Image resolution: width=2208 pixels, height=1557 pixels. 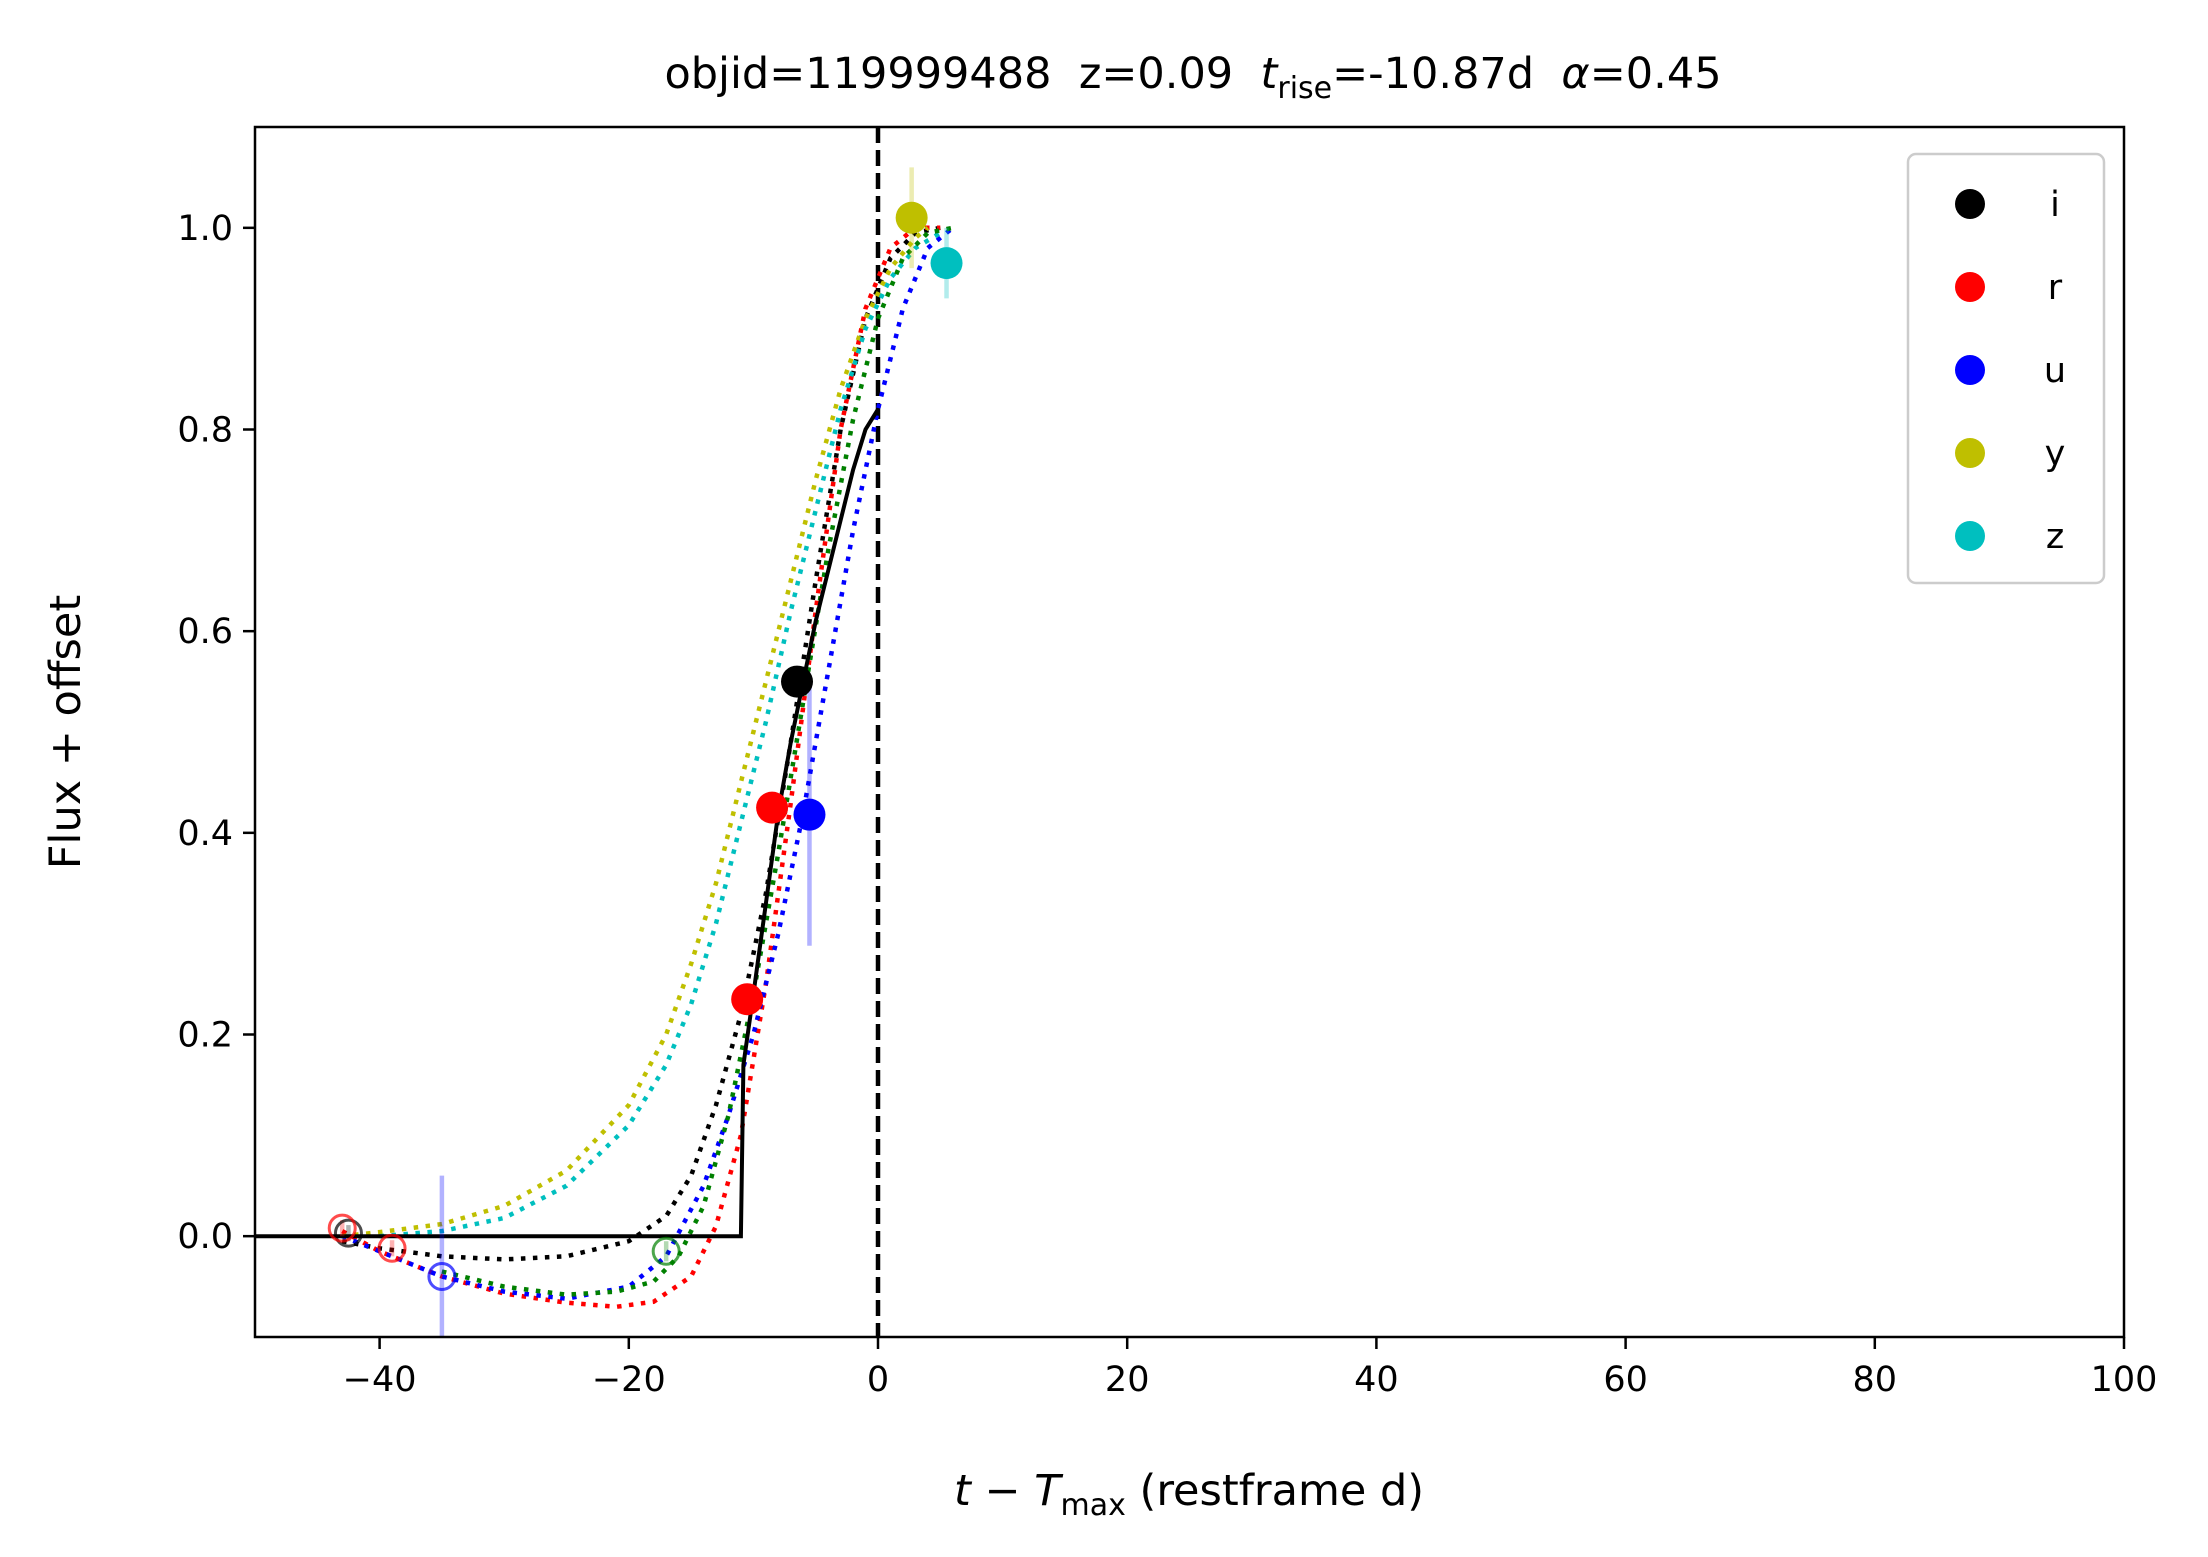 I want to click on data-point-i, so click(x=797, y=681).